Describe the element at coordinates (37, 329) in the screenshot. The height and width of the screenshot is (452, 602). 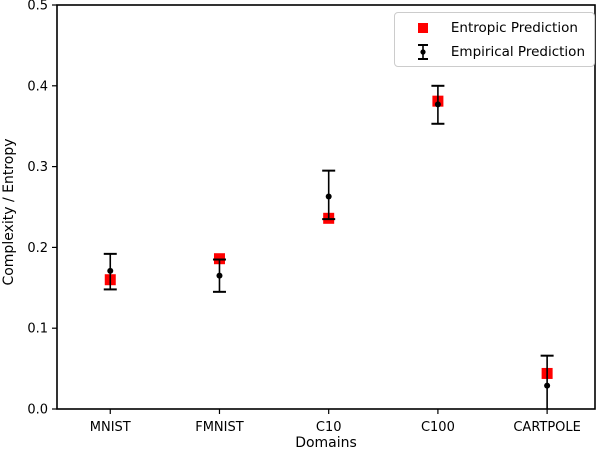
I see `y-tick-label: 0.1` at that location.